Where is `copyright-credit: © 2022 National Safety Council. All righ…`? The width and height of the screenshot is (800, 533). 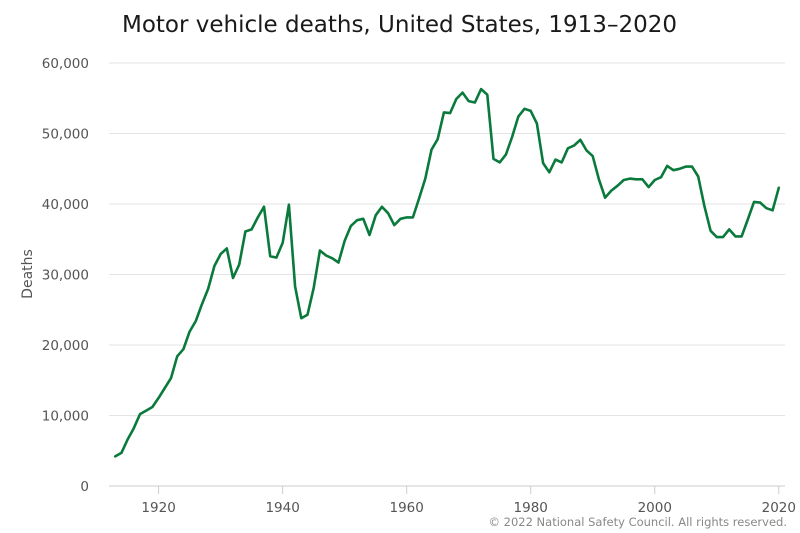
copyright-credit: © 2022 National Safety Council. All righ… is located at coordinates (637, 522).